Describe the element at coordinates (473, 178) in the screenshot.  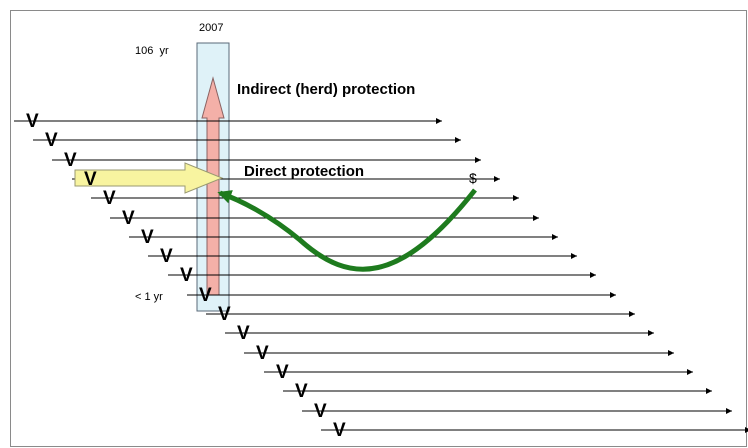
I see `cost-dollar-label: $` at that location.